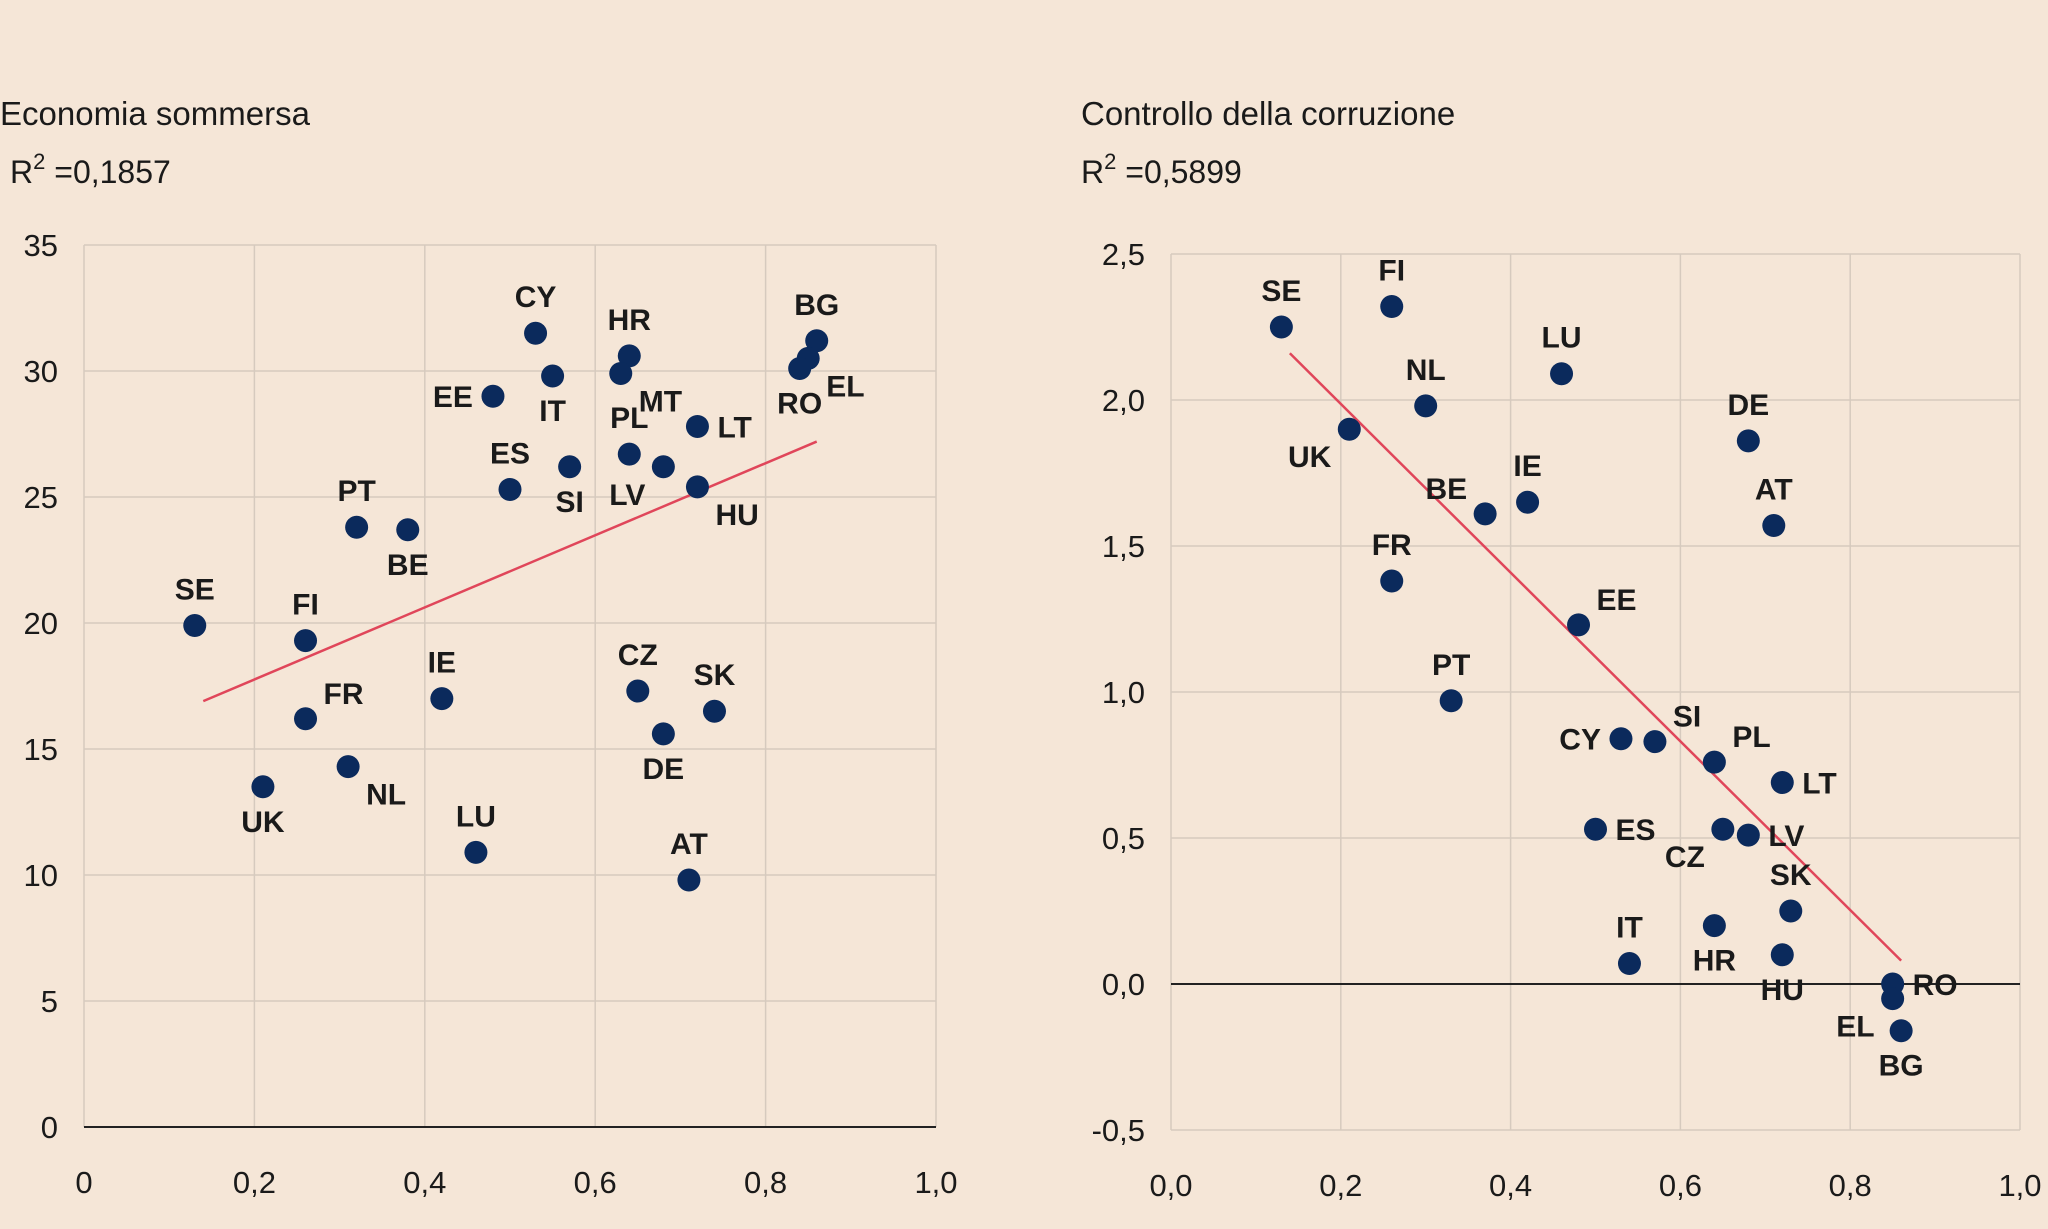 The height and width of the screenshot is (1229, 2048). Describe the element at coordinates (1123, 838) in the screenshot. I see `y-tick-label: 0,5` at that location.